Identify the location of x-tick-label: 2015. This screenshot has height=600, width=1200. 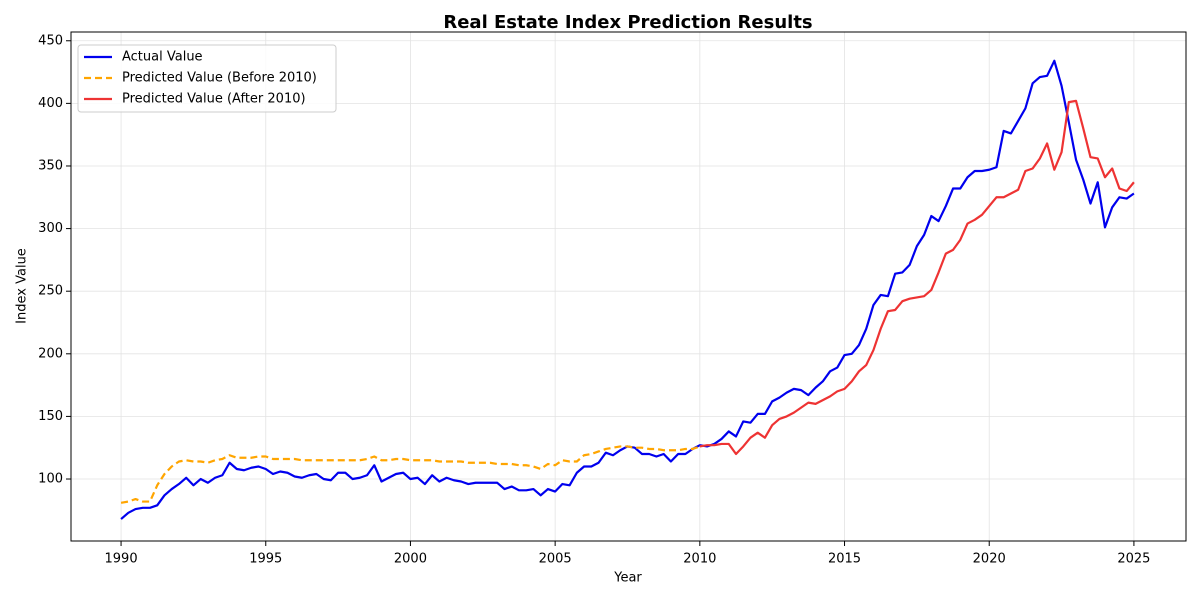
(844, 559).